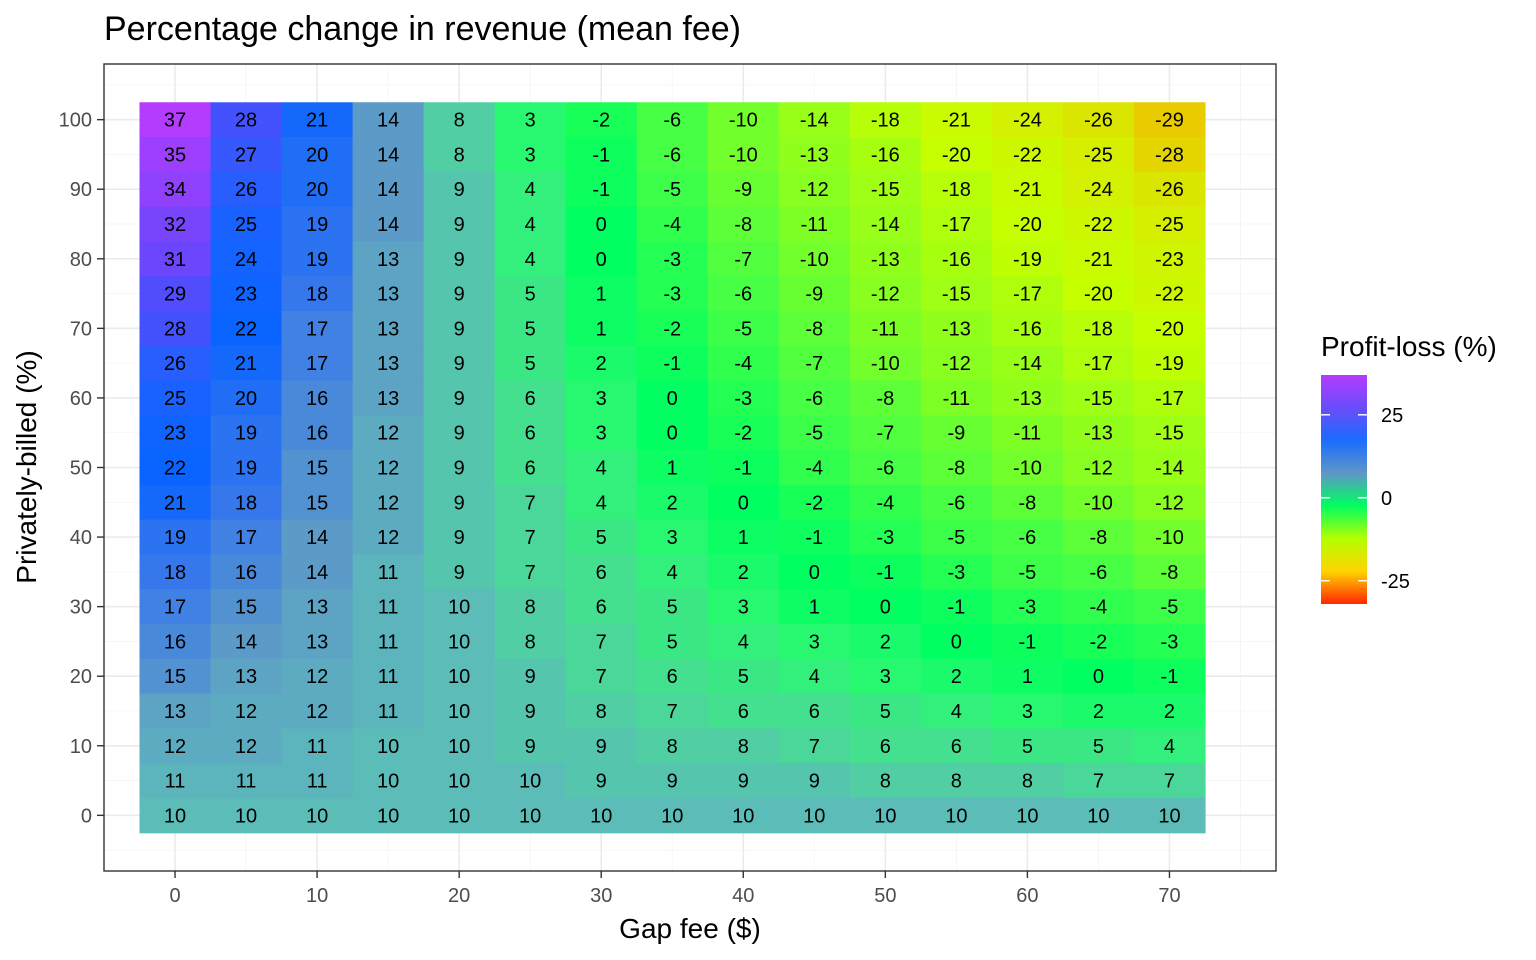 This screenshot has width=1536, height=960. What do you see at coordinates (317, 782) in the screenshot?
I see `cell-value-label: 11` at bounding box center [317, 782].